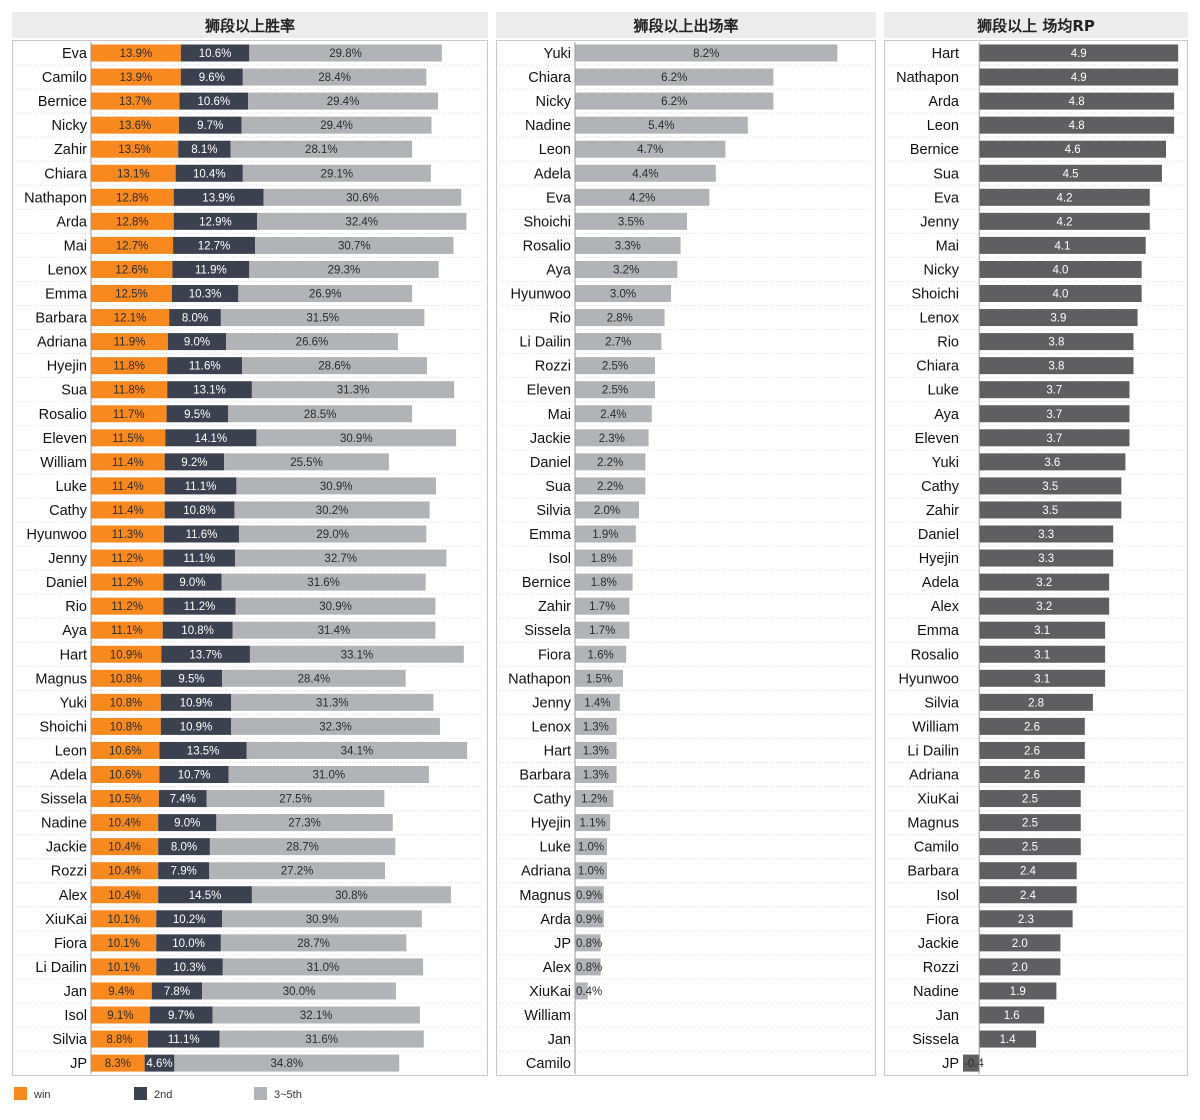  Describe the element at coordinates (936, 1040) in the screenshot. I see `category-label: Sissela` at that location.